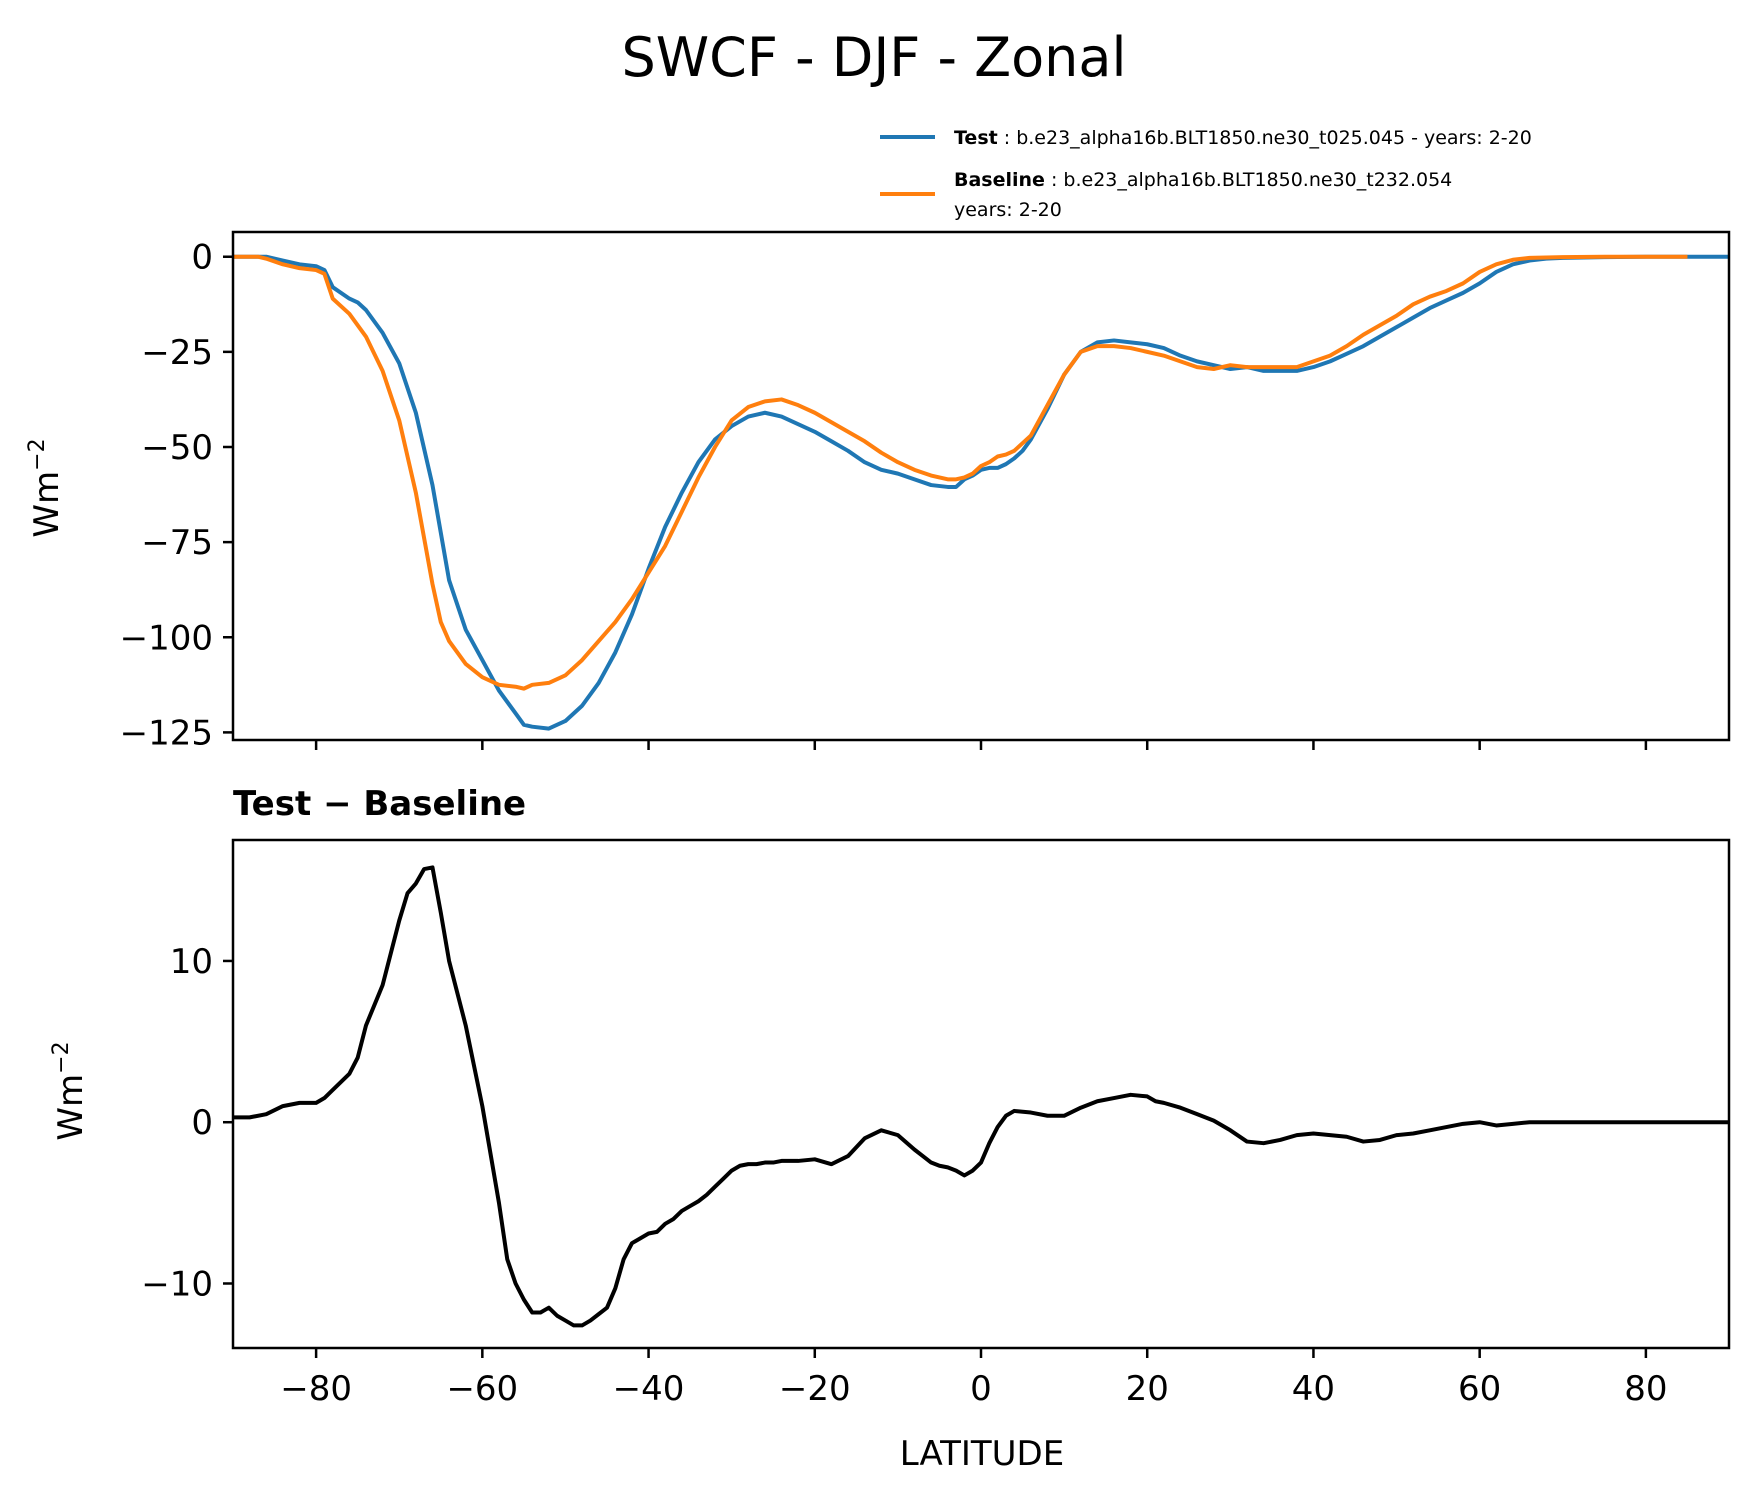 Image resolution: width=1749 pixels, height=1496 pixels. I want to click on x-tick-label: 60, so click(1479, 1389).